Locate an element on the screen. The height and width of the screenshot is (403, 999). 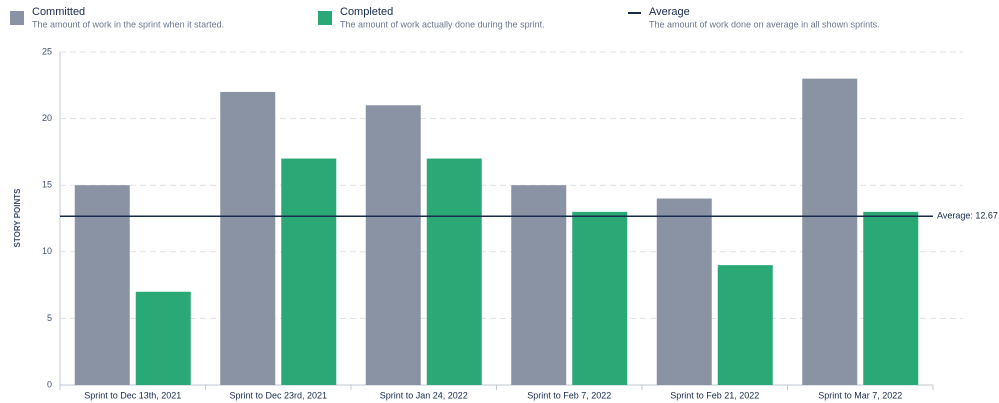
y-axis-title: STORY POINTS is located at coordinates (17, 218).